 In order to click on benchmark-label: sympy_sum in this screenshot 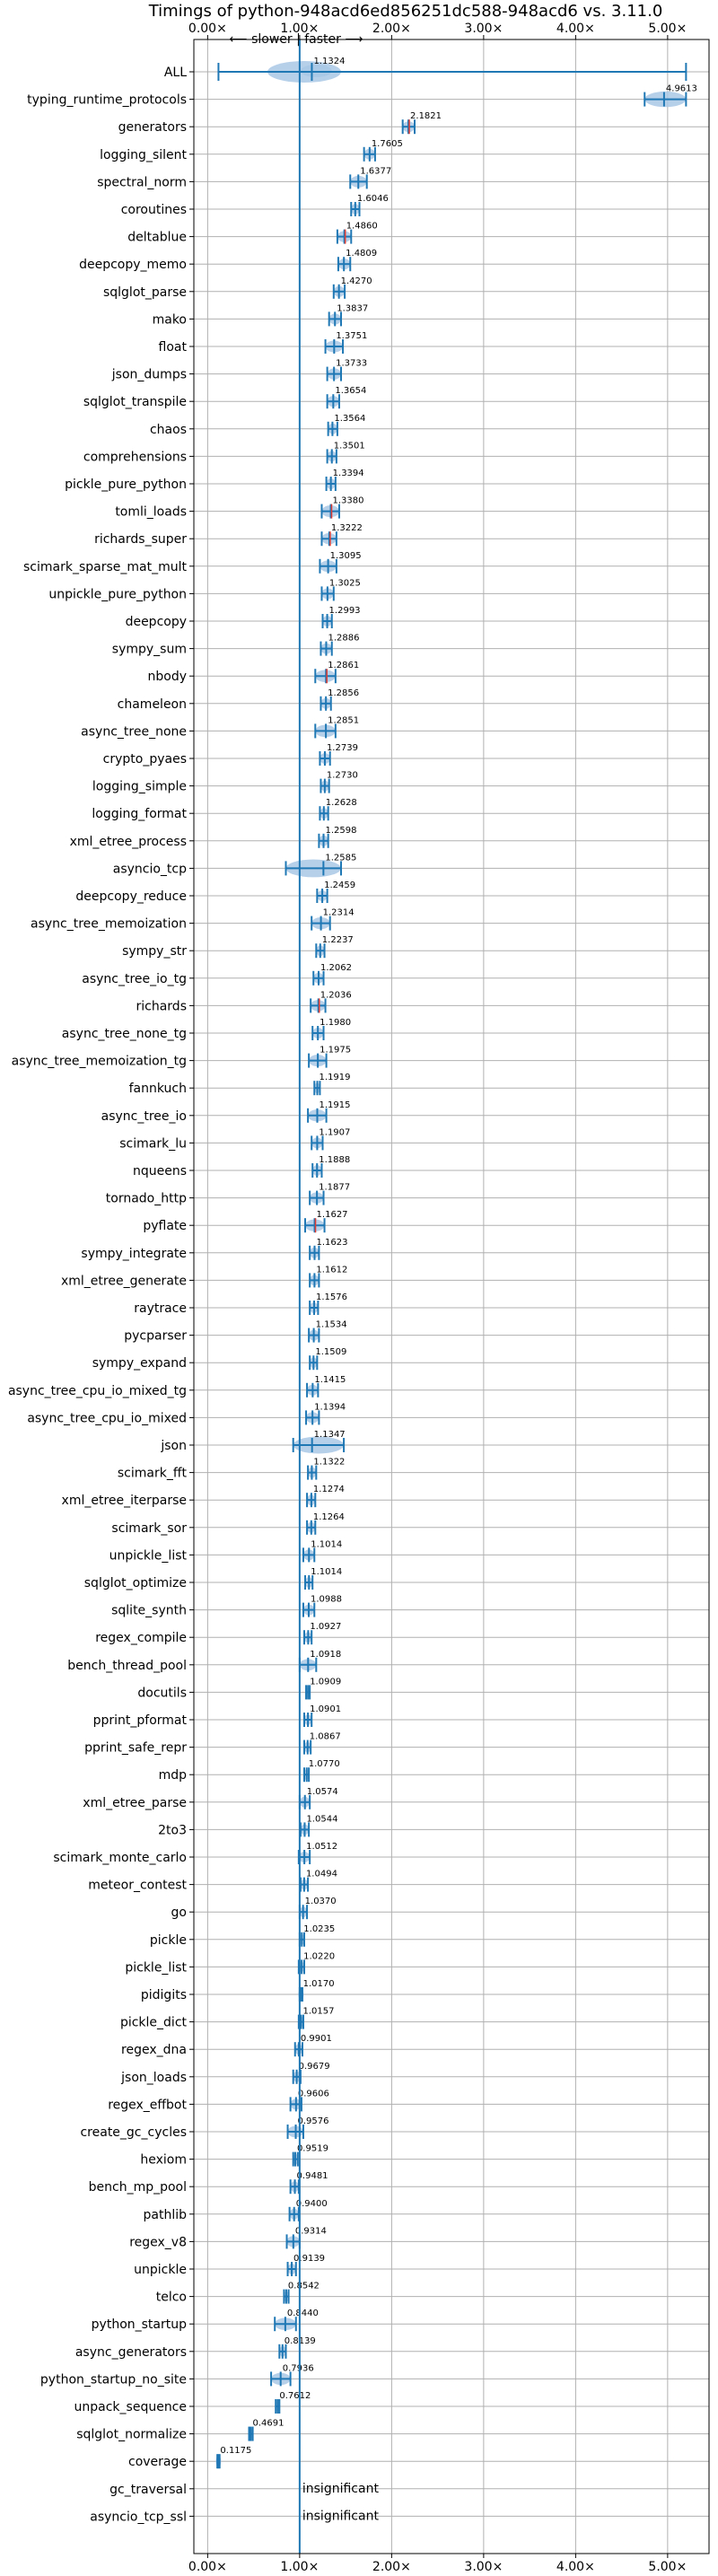, I will do `click(149, 650)`.